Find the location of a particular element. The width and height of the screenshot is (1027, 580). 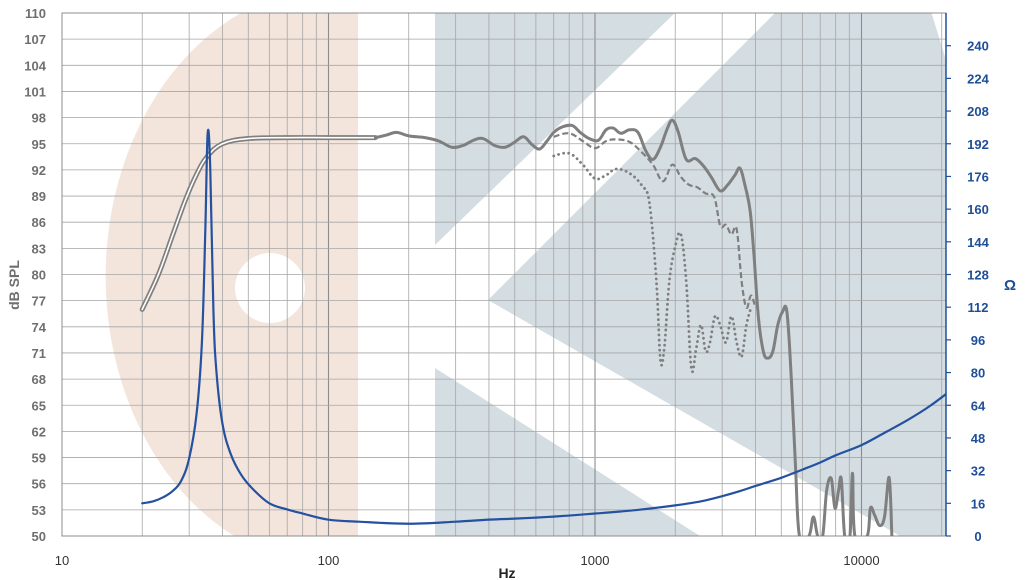

y-right-tick: 16 is located at coordinates (978, 503).